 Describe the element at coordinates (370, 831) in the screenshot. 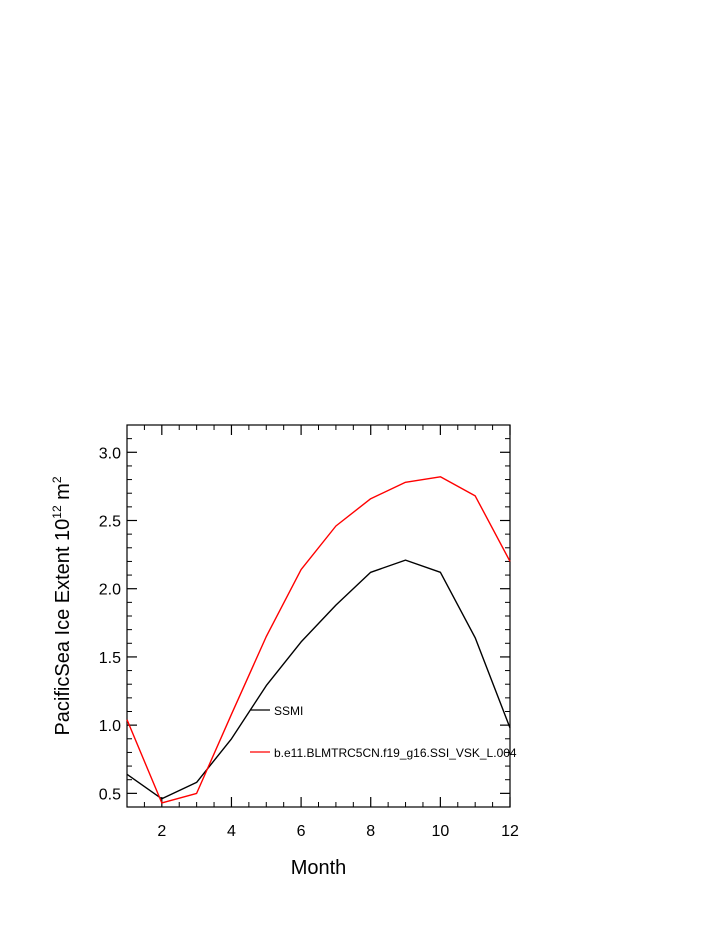

I see `x-tick-label: 8` at that location.